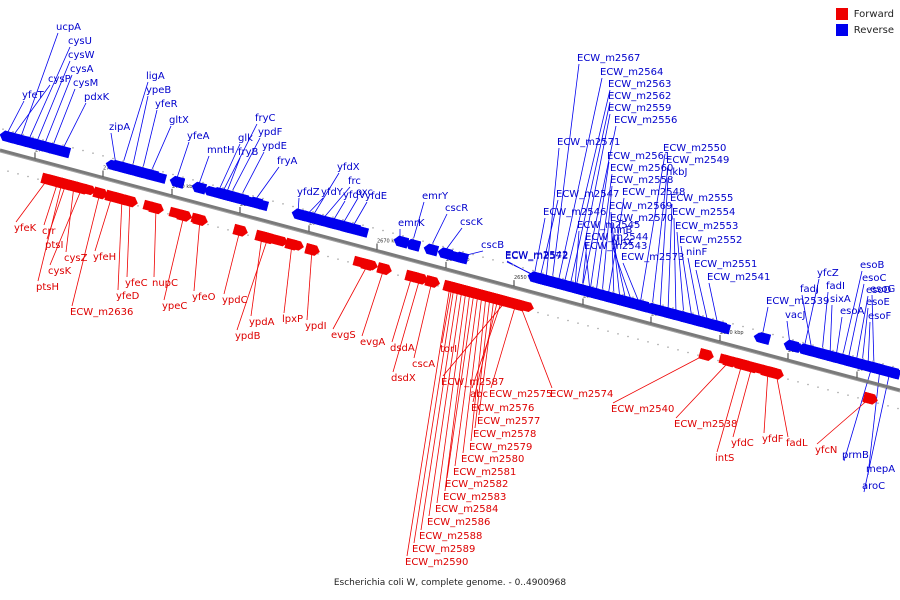  I want to click on gene-ecw-m2636, so click(100, 193).